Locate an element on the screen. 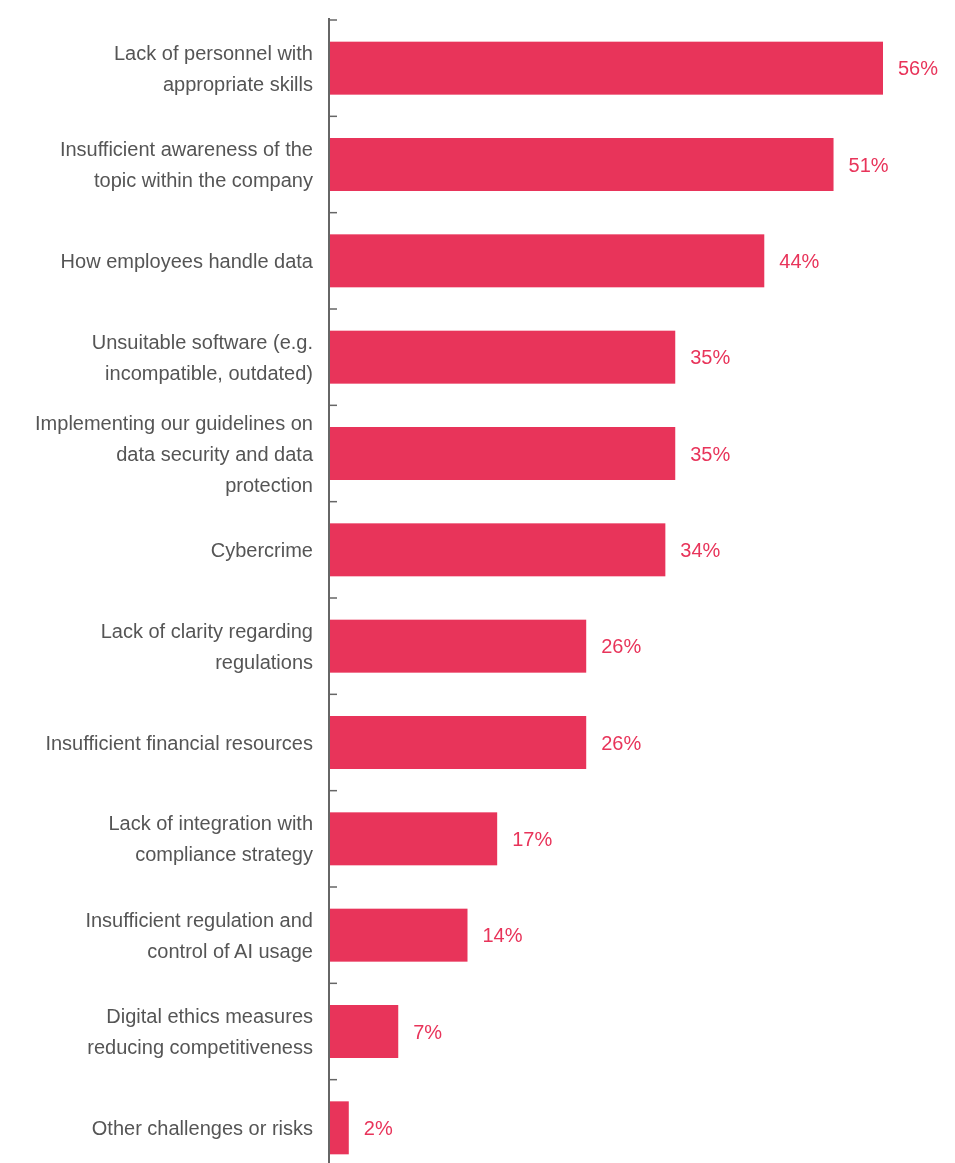  y-tick-label: Digital ethics measures reducing competitiveness is located at coordinates (200, 1031).